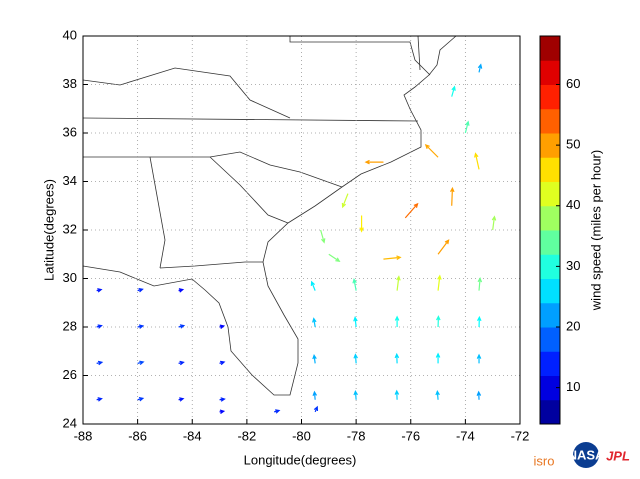 The image size is (640, 479). Describe the element at coordinates (301, 435) in the screenshot. I see `x-tick-label: -80` at that location.